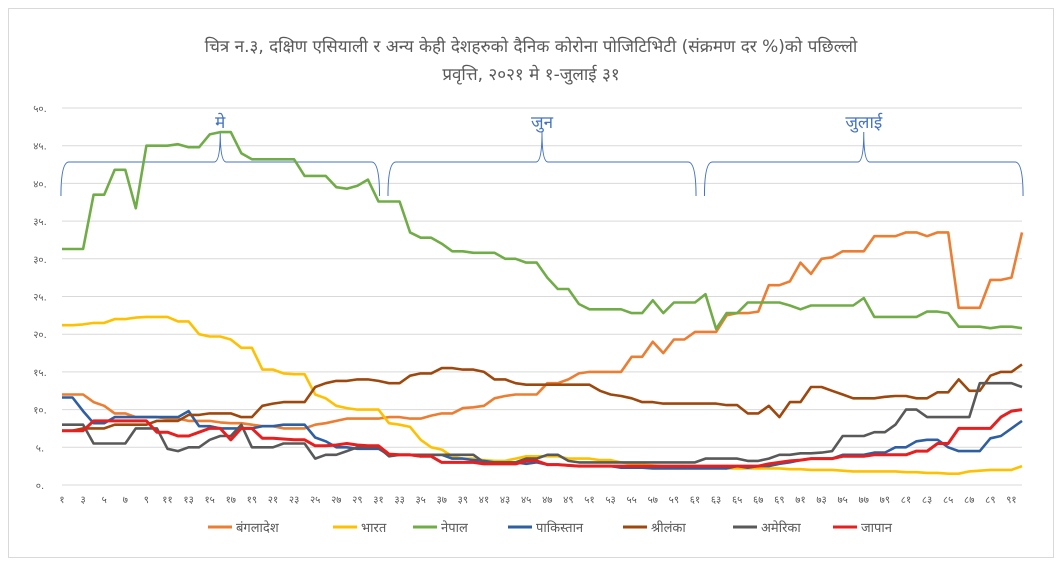 This screenshot has width=1062, height=566. Describe the element at coordinates (877, 528) in the screenshot. I see `legend-label: जापान` at that location.